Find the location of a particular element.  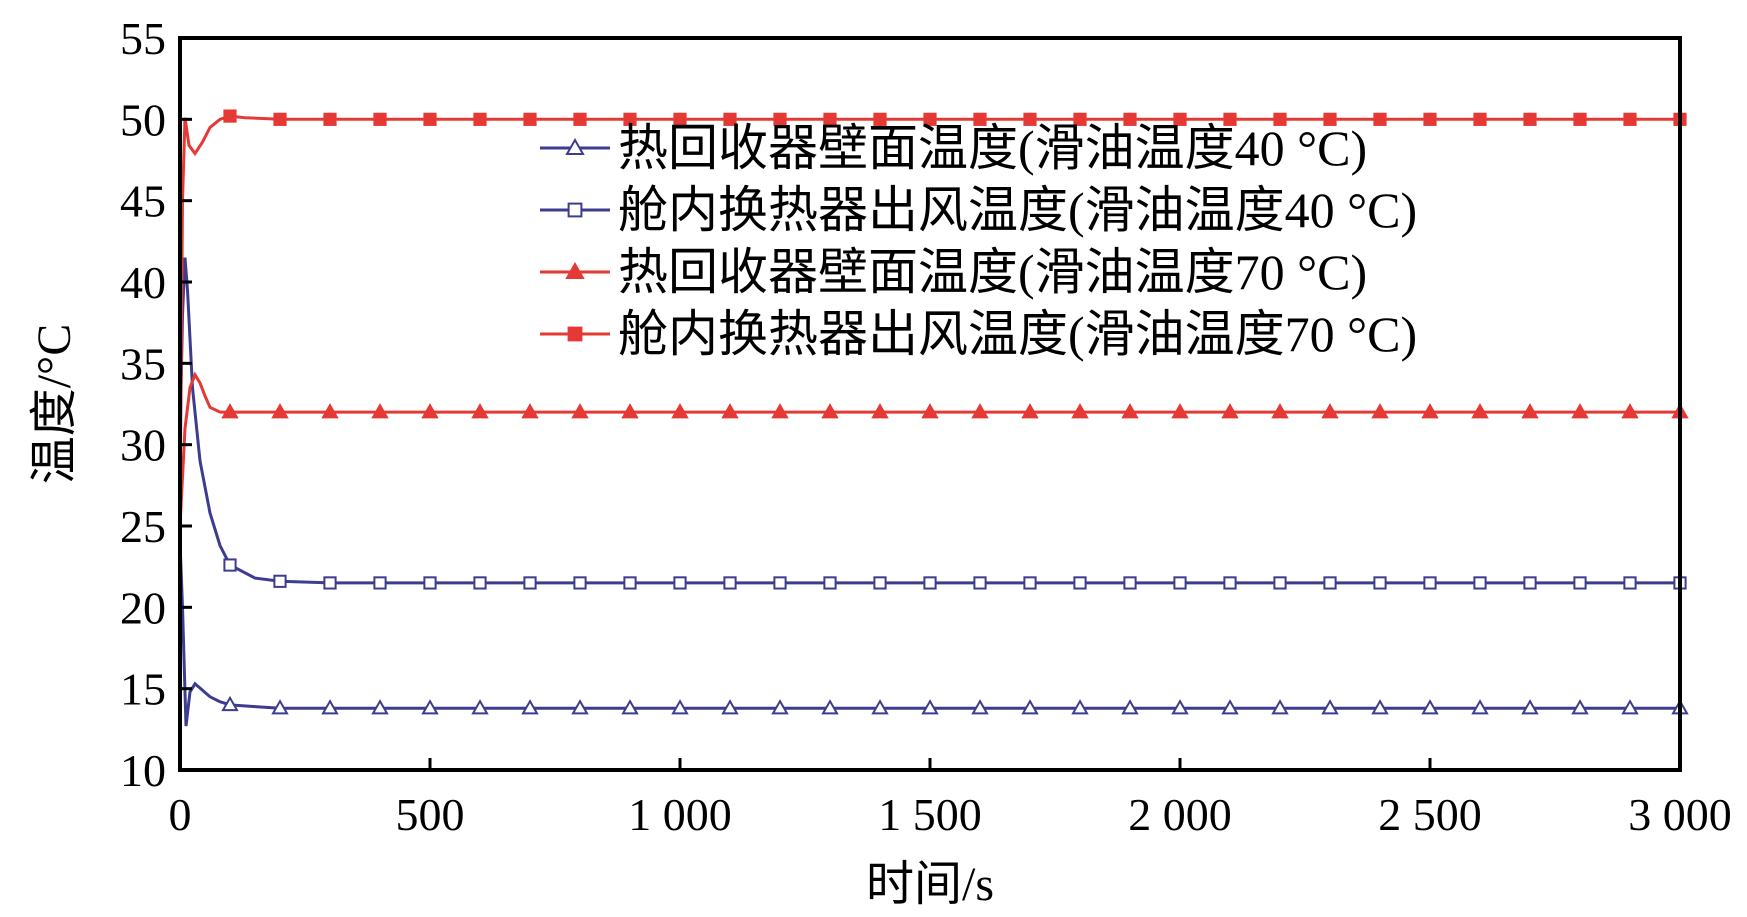

y-axis-title: 温度/°C is located at coordinates (54, 404).